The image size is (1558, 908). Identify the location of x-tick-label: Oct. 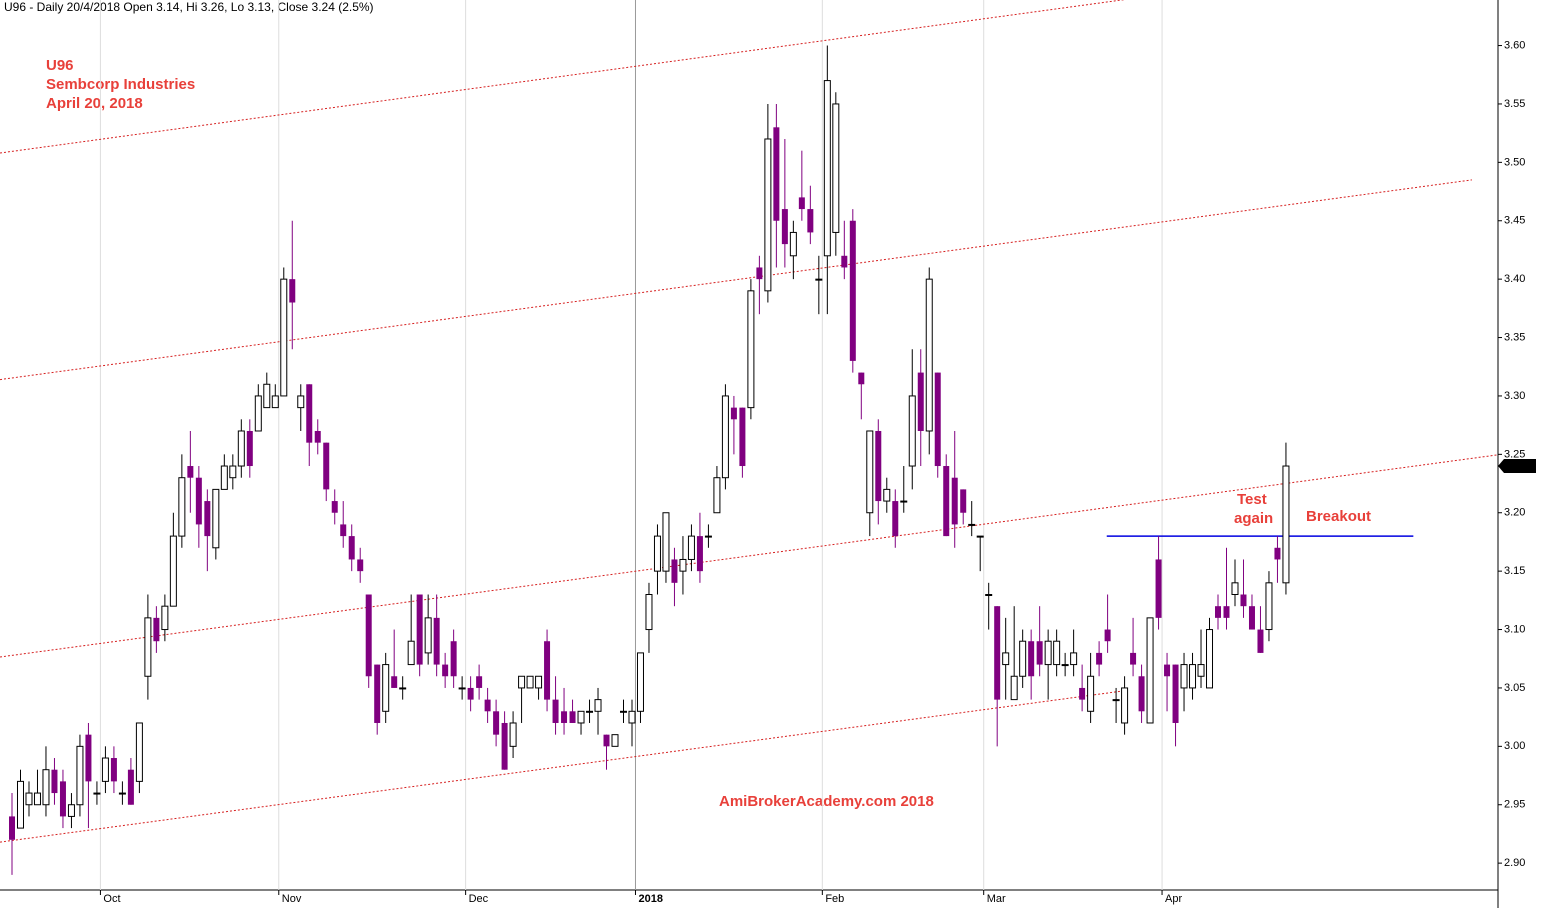
(111, 899).